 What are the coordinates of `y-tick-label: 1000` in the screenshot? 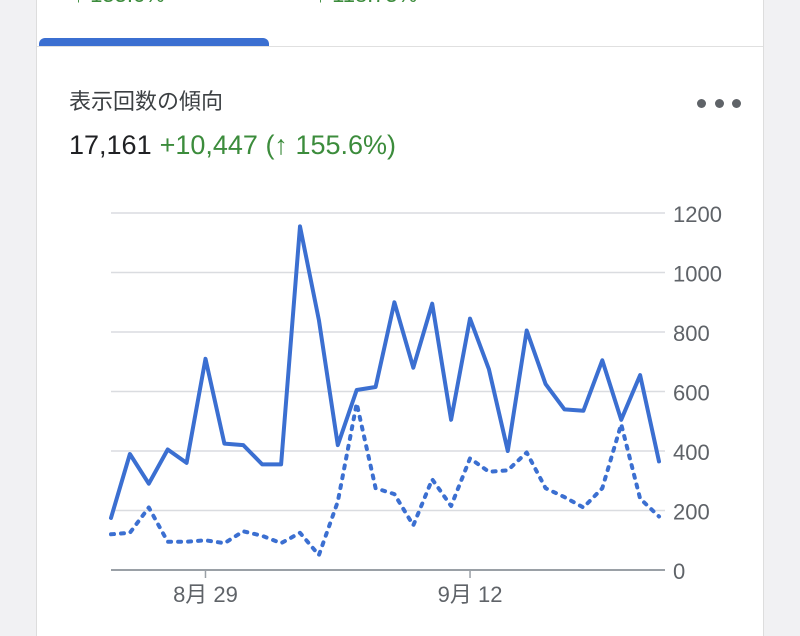 It's located at (697, 274).